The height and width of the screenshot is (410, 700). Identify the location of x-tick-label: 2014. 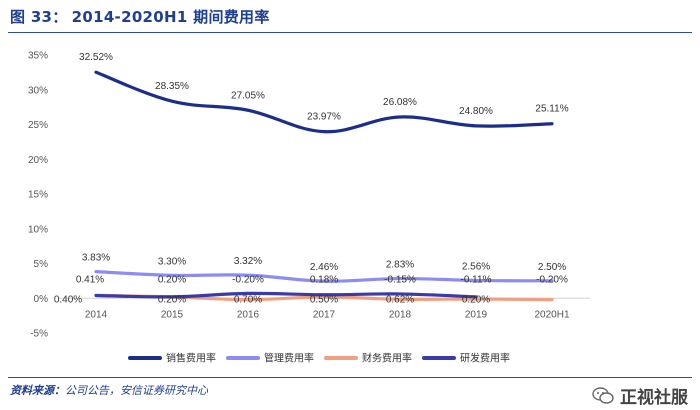
(96, 314).